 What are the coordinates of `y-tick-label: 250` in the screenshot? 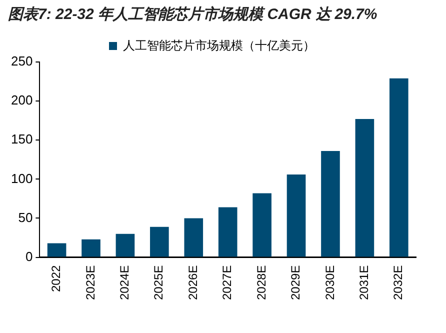 It's located at (21, 61).